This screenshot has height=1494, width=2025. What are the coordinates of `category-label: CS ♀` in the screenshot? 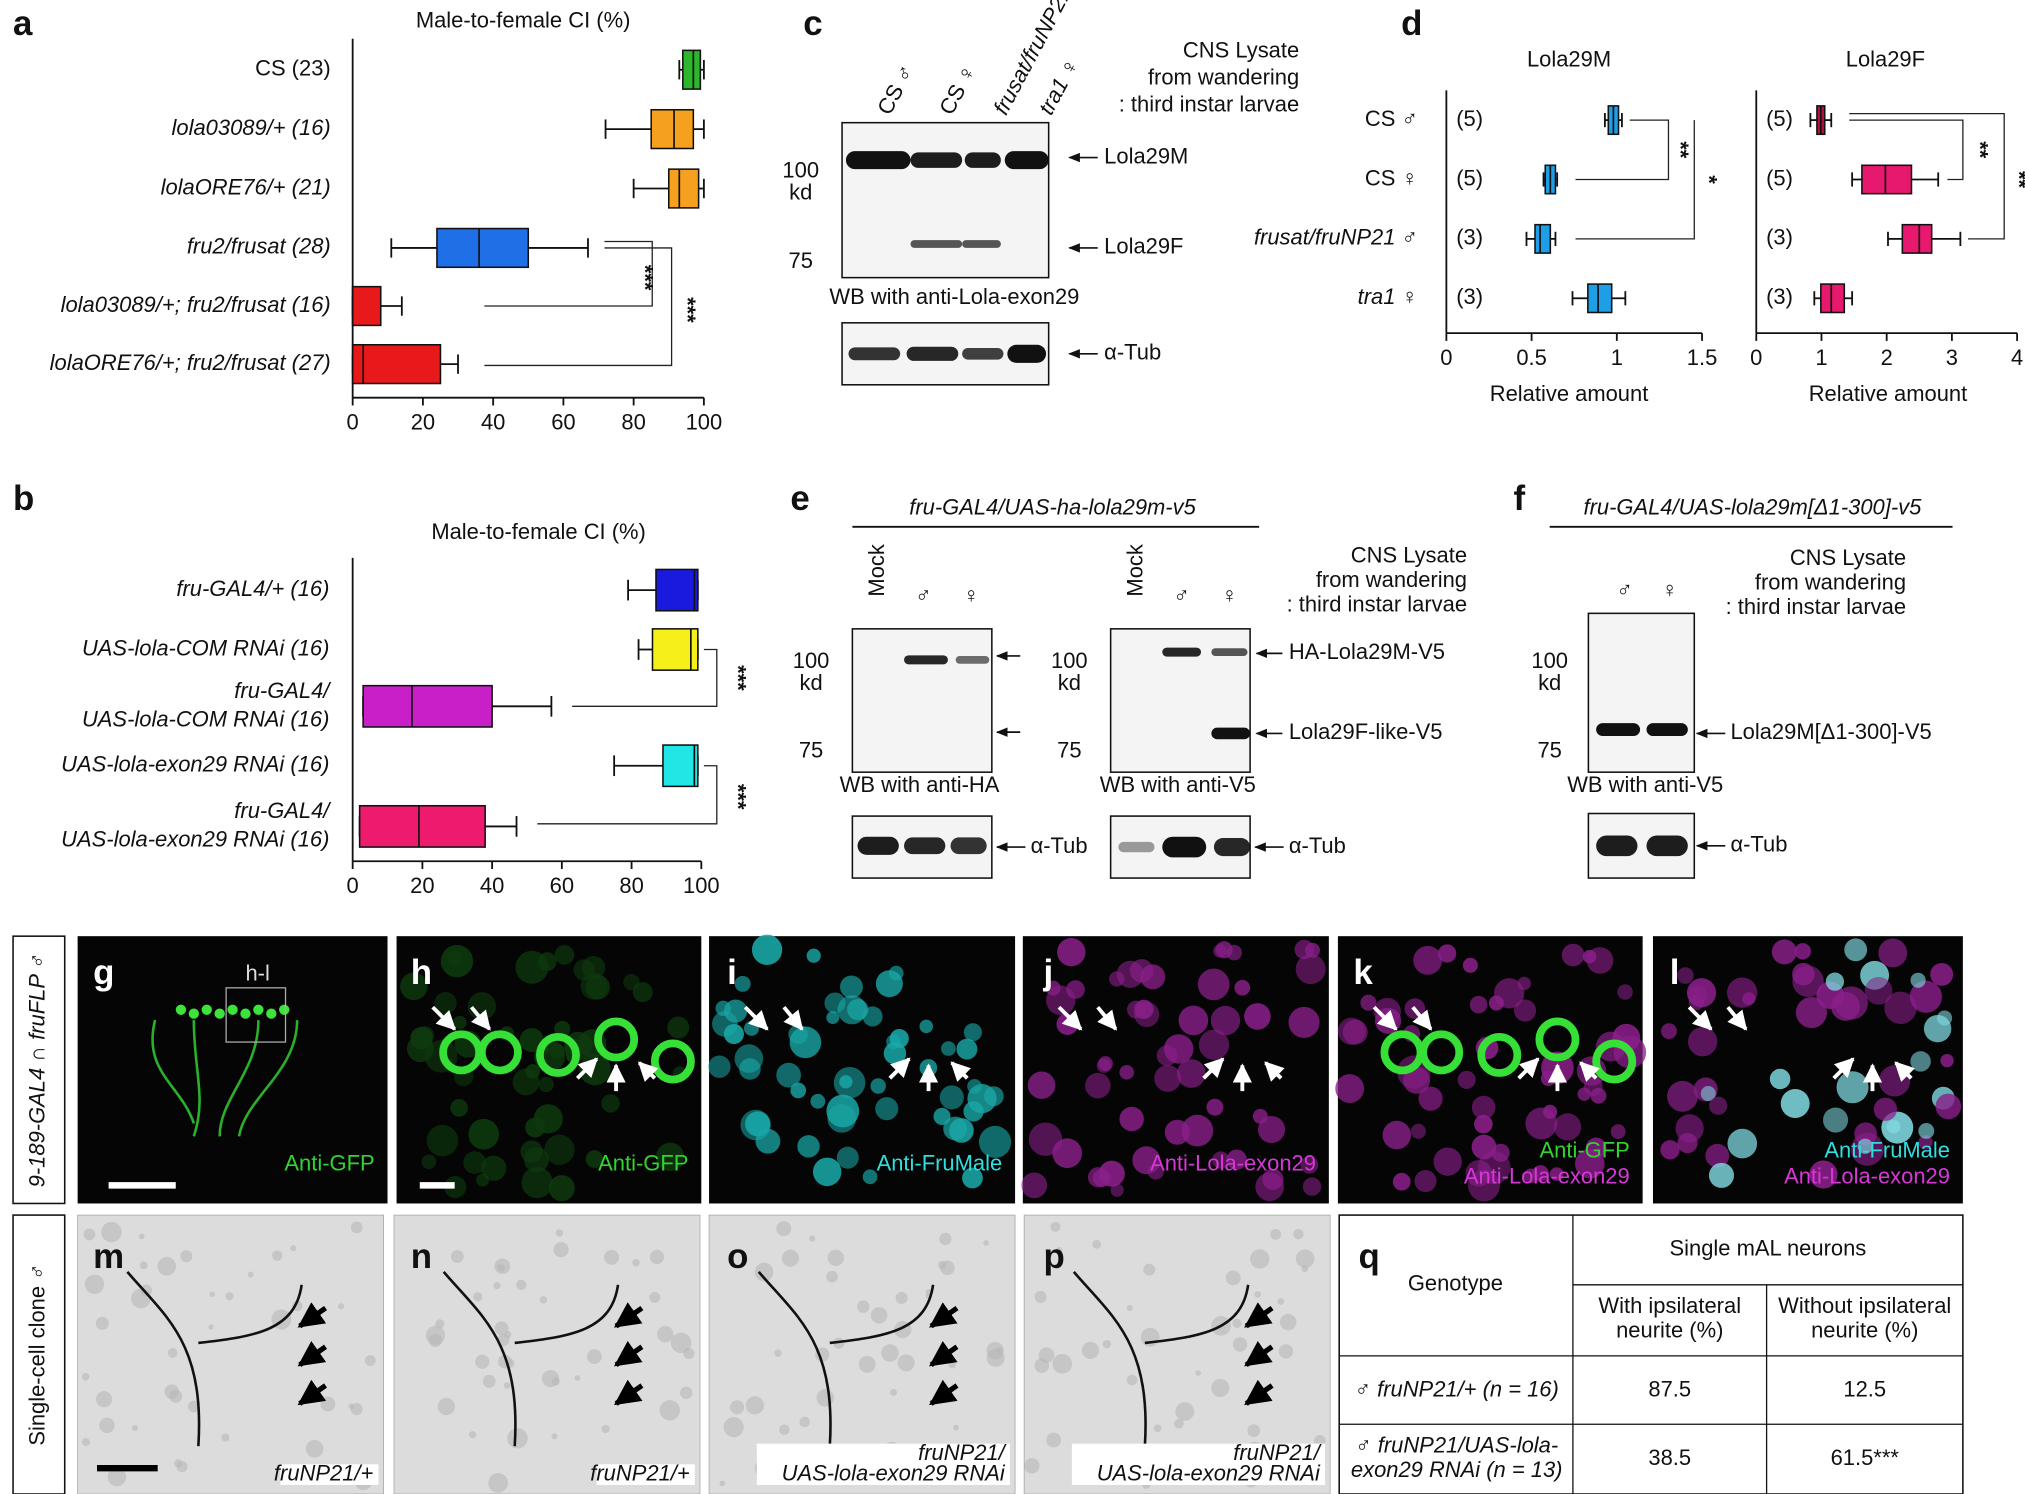 It's located at (1391, 177).